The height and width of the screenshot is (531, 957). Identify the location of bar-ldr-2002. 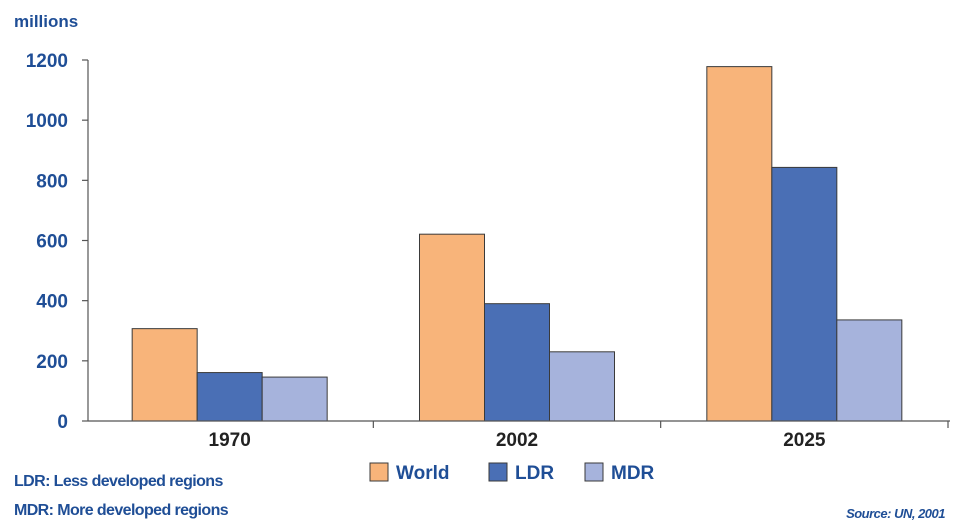
(517, 362).